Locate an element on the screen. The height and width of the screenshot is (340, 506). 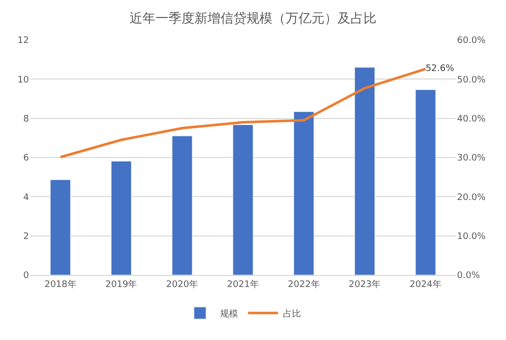
y-tick-label: 12 is located at coordinates (23, 41).